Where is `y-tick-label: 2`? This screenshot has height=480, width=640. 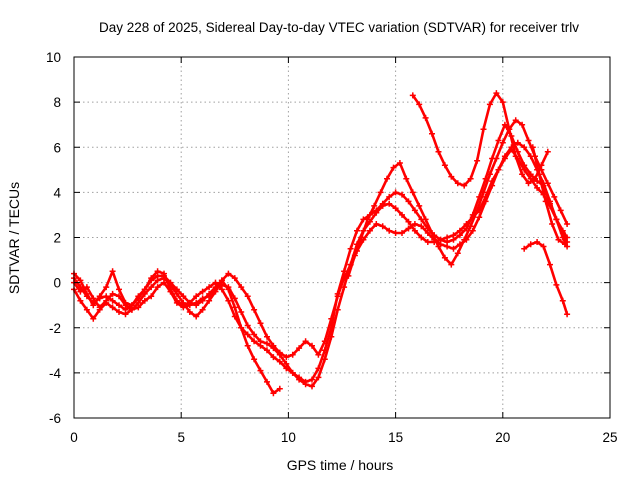 y-tick-label: 2 is located at coordinates (57, 238).